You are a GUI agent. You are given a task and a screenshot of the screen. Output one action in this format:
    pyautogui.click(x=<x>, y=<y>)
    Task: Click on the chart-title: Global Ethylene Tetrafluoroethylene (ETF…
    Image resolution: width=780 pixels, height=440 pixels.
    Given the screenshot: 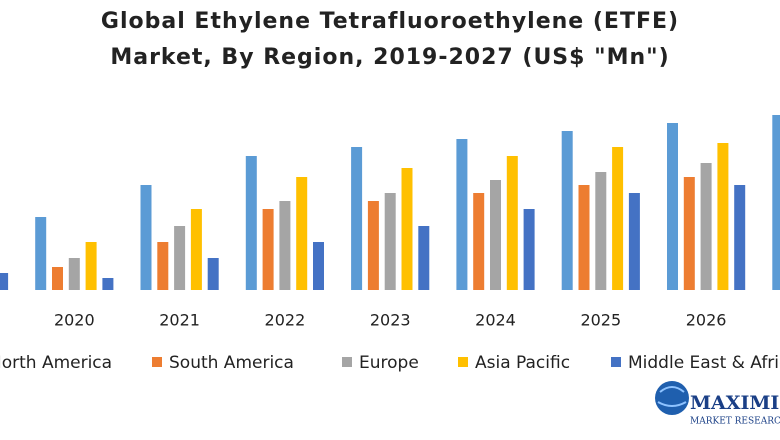 What is the action you would take?
    pyautogui.click(x=390, y=21)
    